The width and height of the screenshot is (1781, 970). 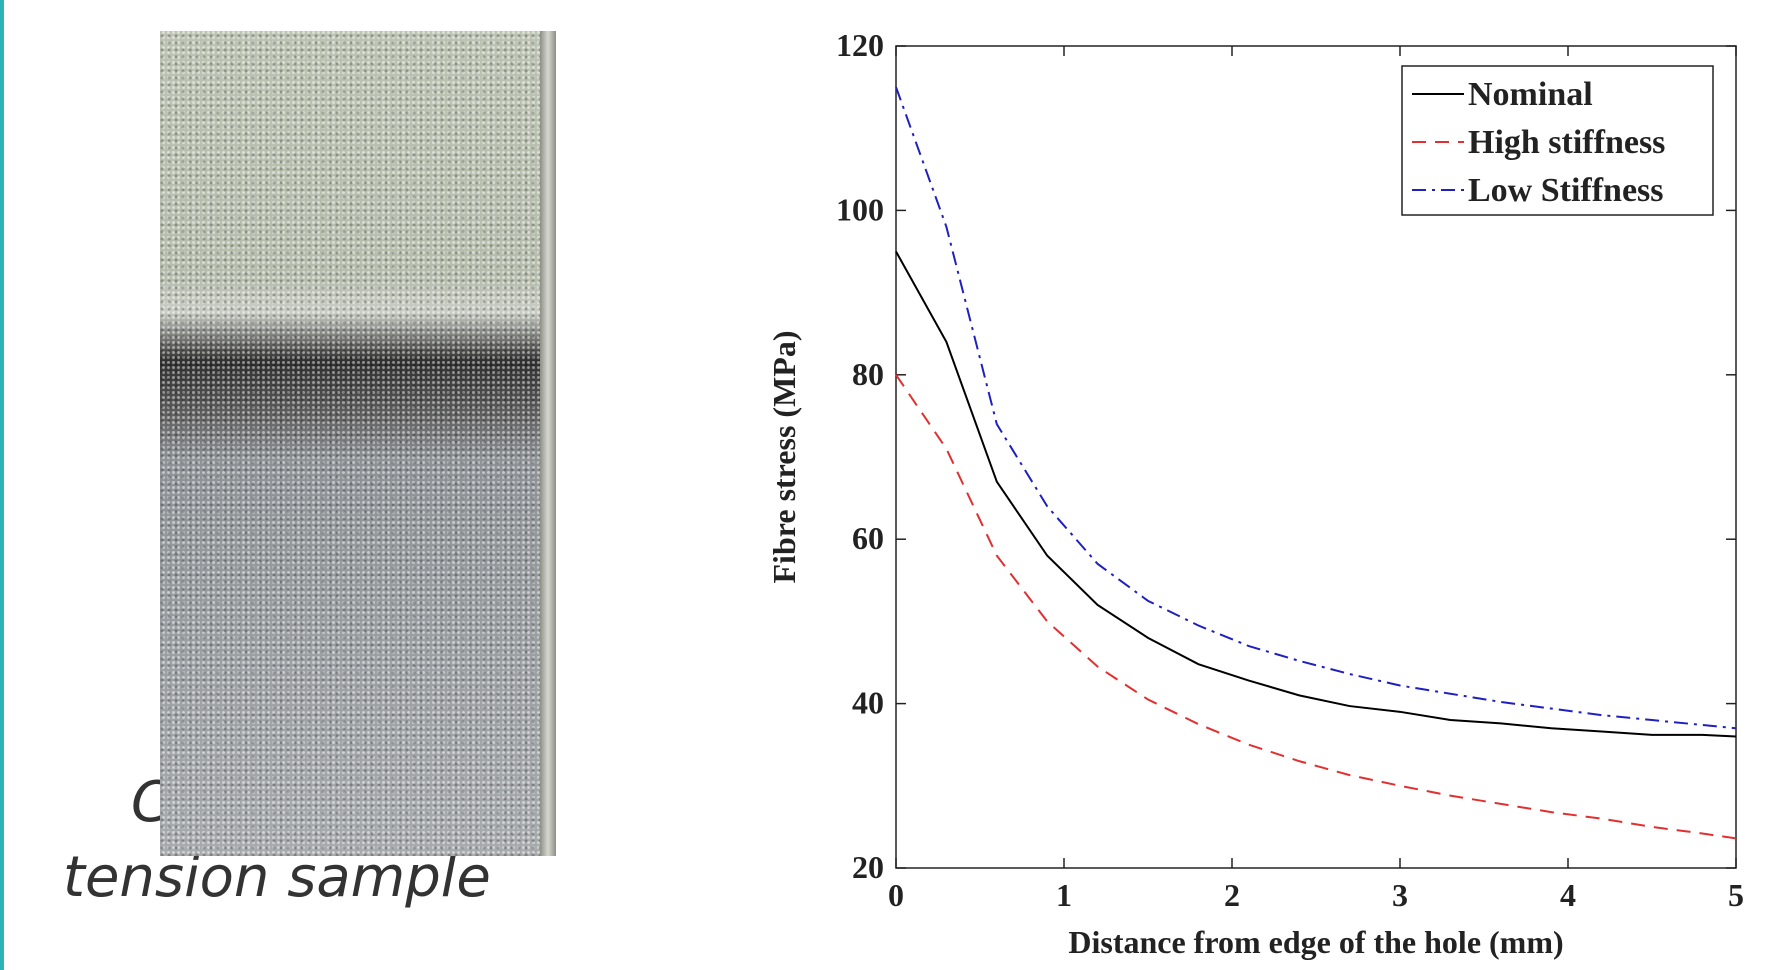 What do you see at coordinates (868, 374) in the screenshot?
I see `y-tick-label: 80` at bounding box center [868, 374].